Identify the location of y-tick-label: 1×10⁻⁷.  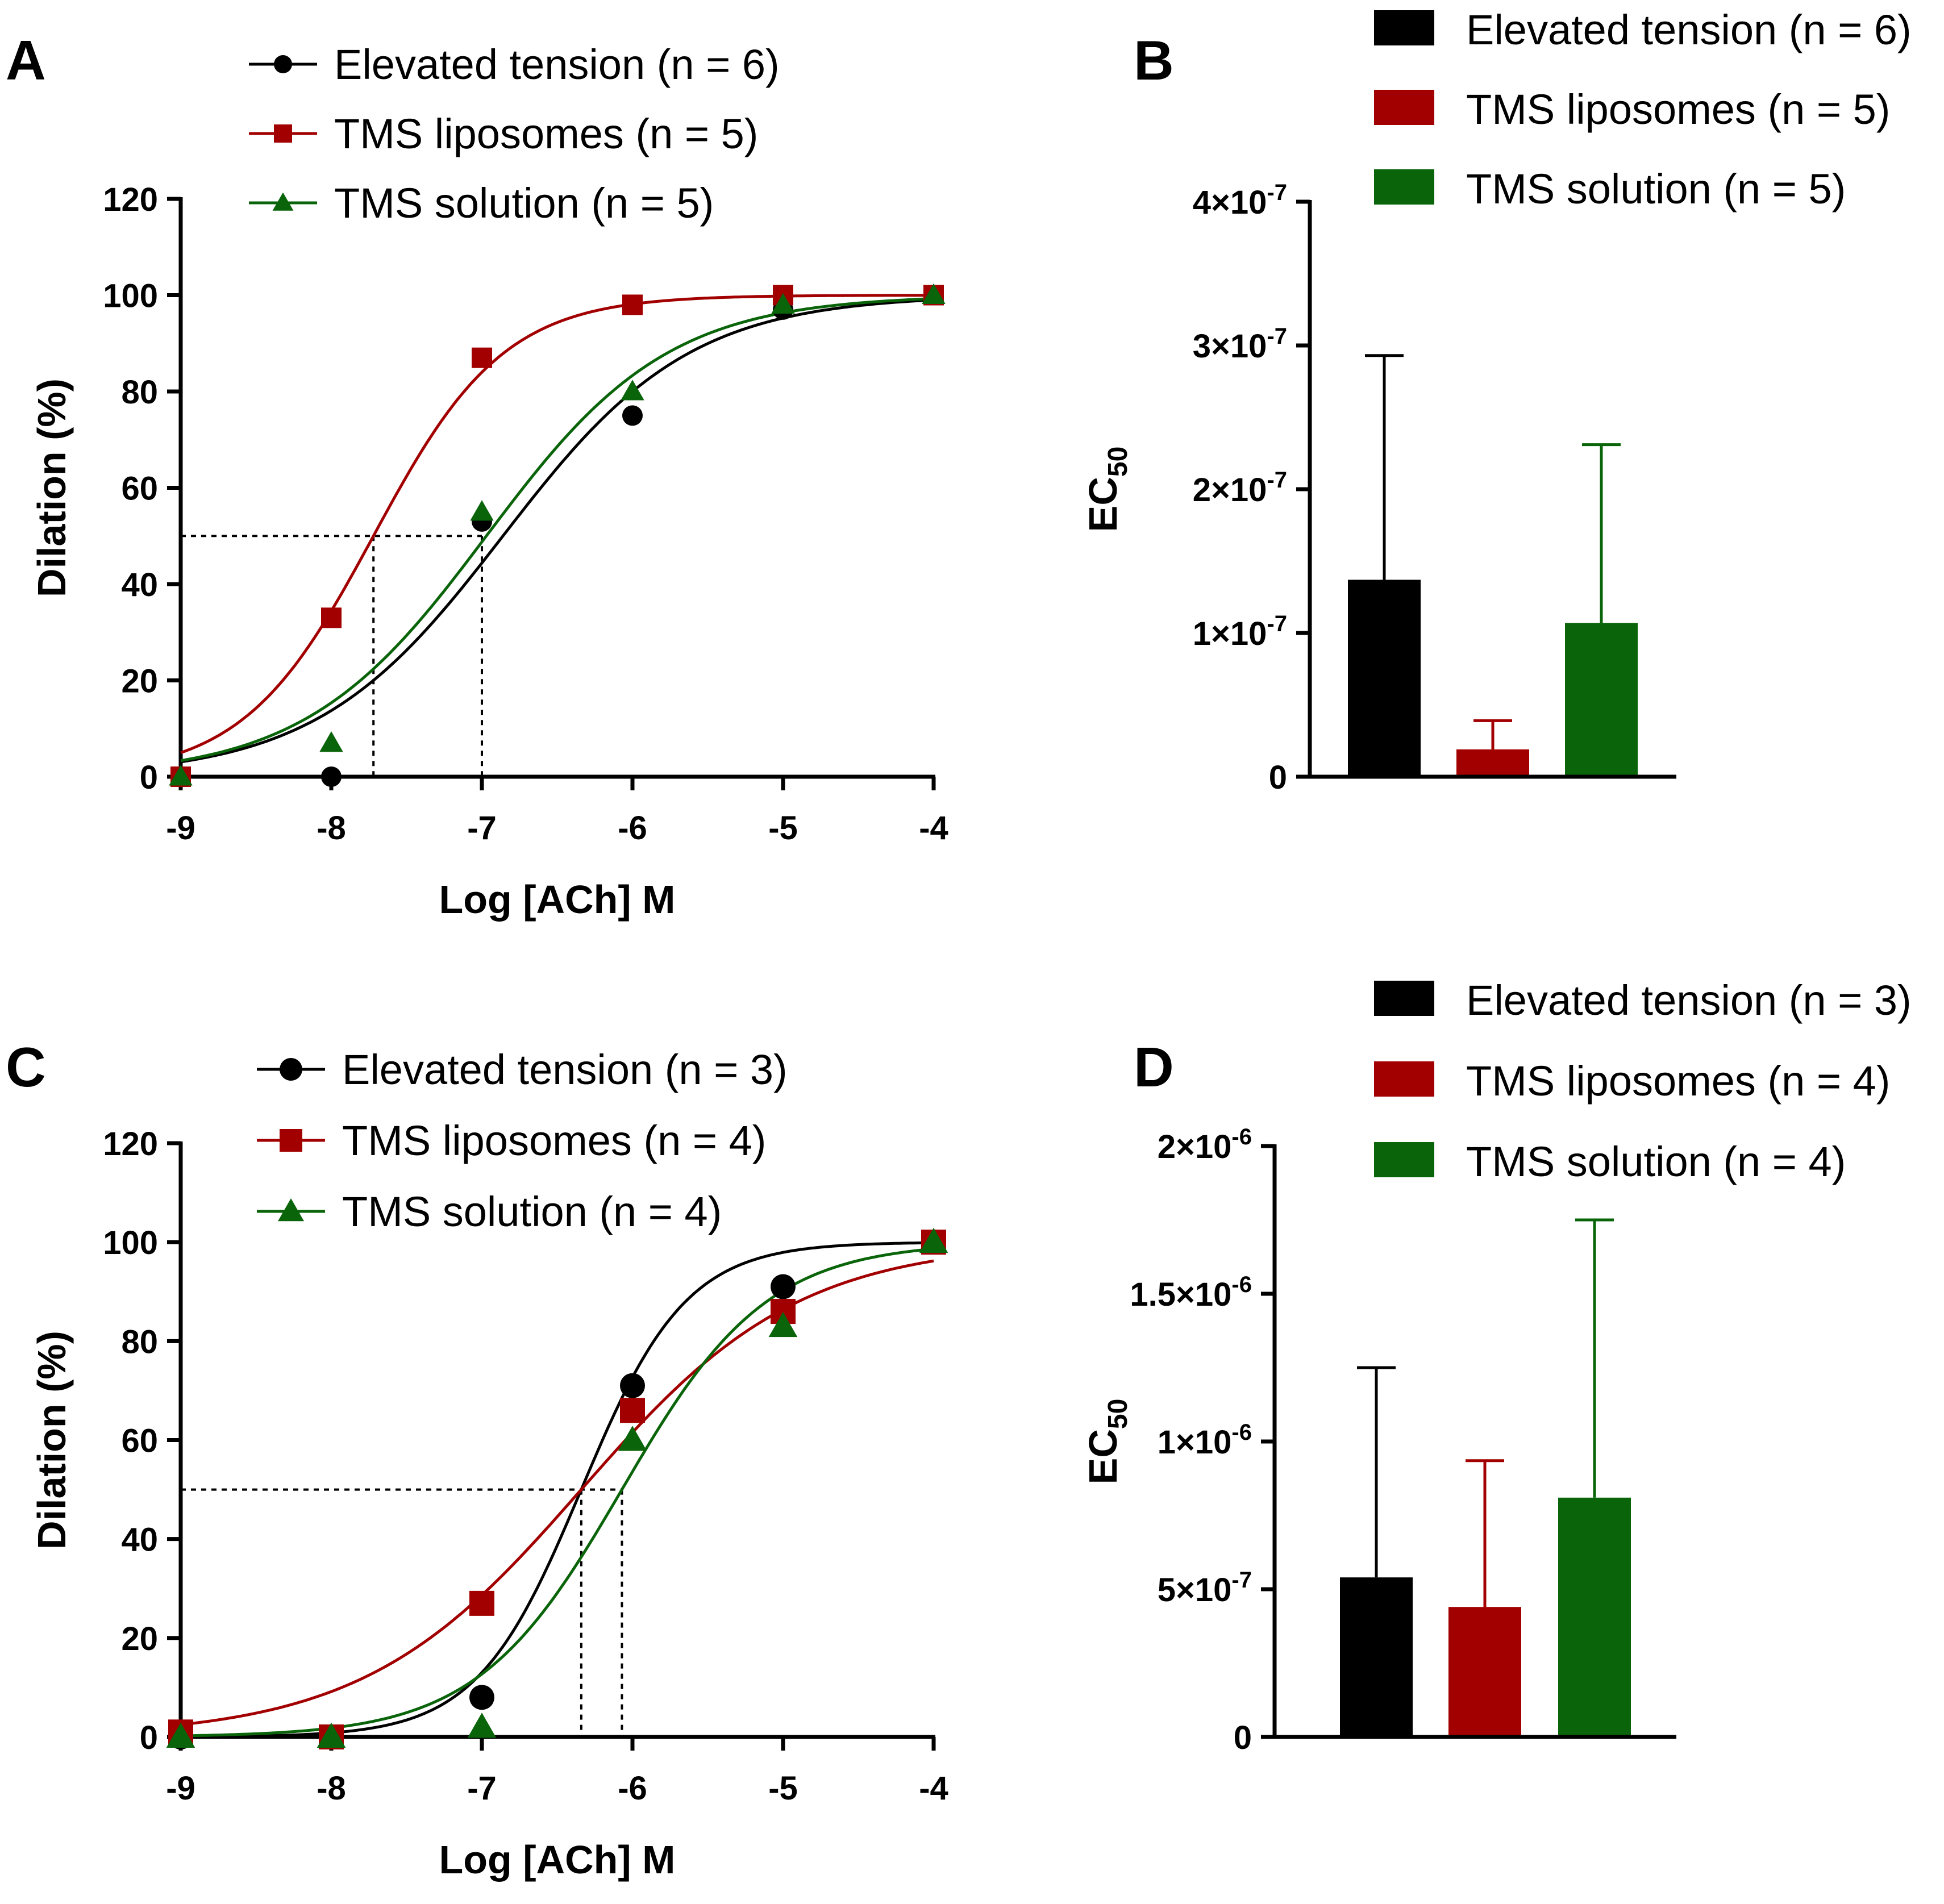
(1240, 631).